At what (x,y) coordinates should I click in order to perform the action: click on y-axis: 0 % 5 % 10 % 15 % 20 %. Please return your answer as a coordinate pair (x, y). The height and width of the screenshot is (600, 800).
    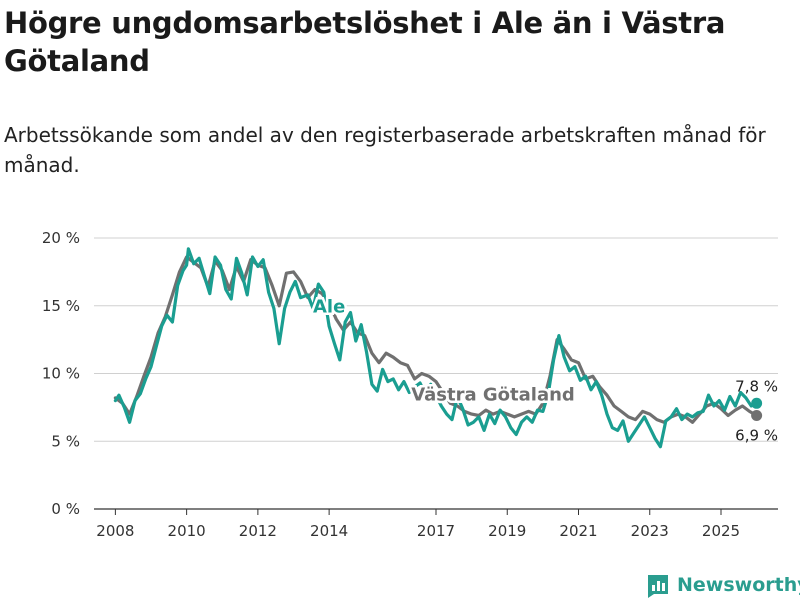
    Looking at the image, I should click on (61, 373).